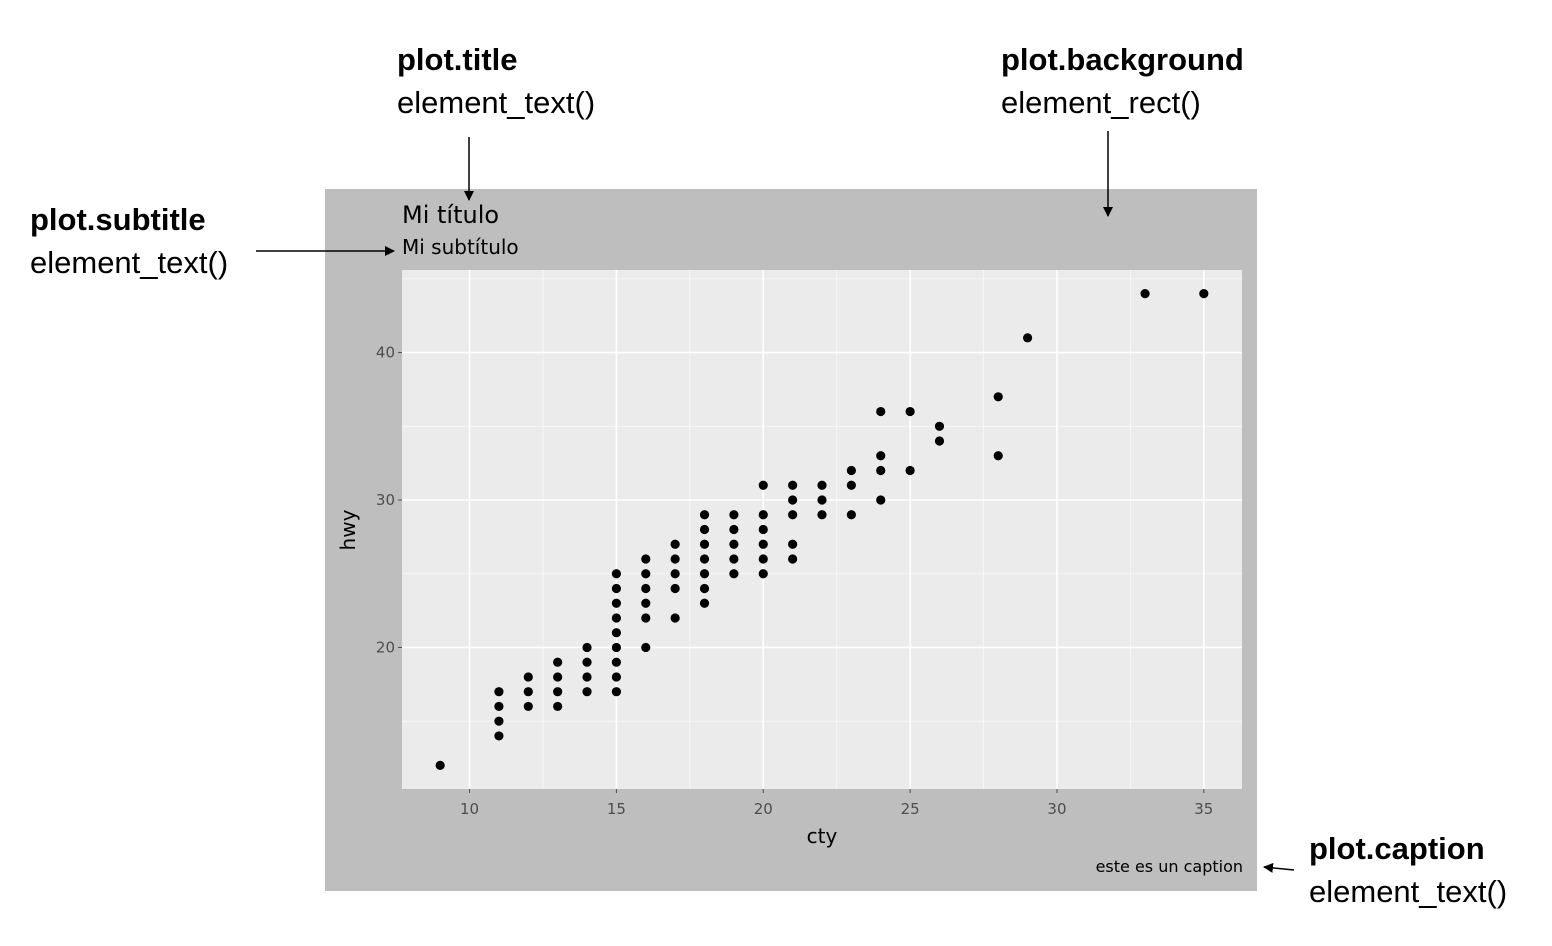  What do you see at coordinates (129, 241) in the screenshot?
I see `annotation-plot-subtitle: plot.subtitle element_text()` at bounding box center [129, 241].